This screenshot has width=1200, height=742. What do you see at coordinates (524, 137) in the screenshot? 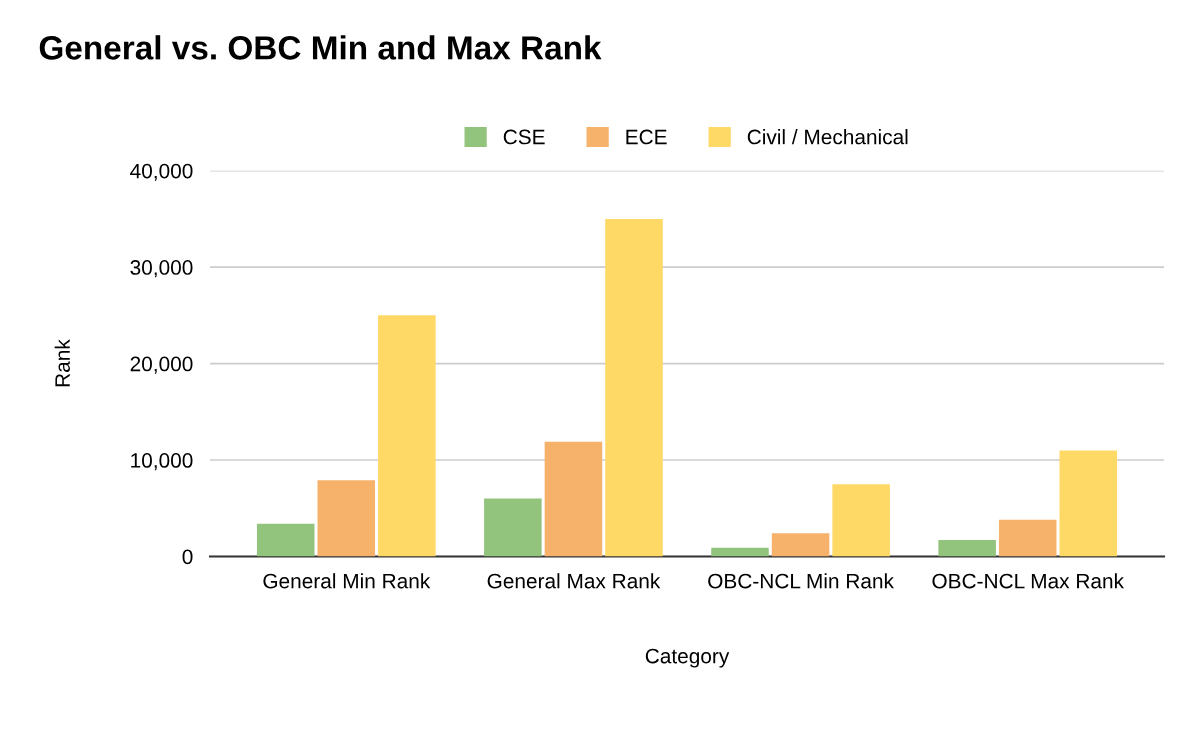
I see `legend-label: CSE` at bounding box center [524, 137].